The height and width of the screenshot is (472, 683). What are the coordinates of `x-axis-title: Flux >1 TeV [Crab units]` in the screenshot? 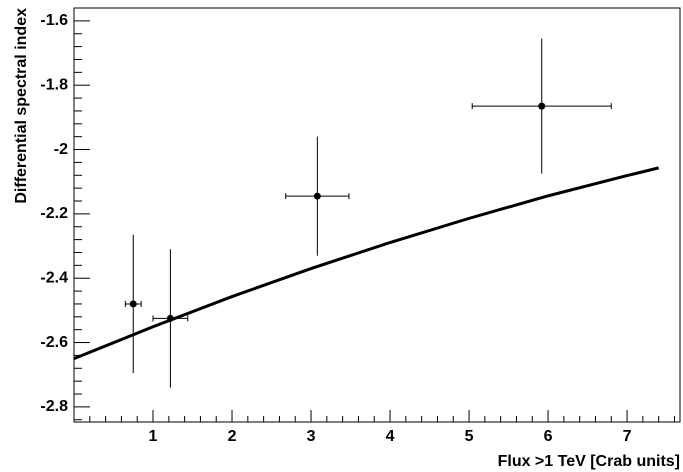 It's located at (589, 461).